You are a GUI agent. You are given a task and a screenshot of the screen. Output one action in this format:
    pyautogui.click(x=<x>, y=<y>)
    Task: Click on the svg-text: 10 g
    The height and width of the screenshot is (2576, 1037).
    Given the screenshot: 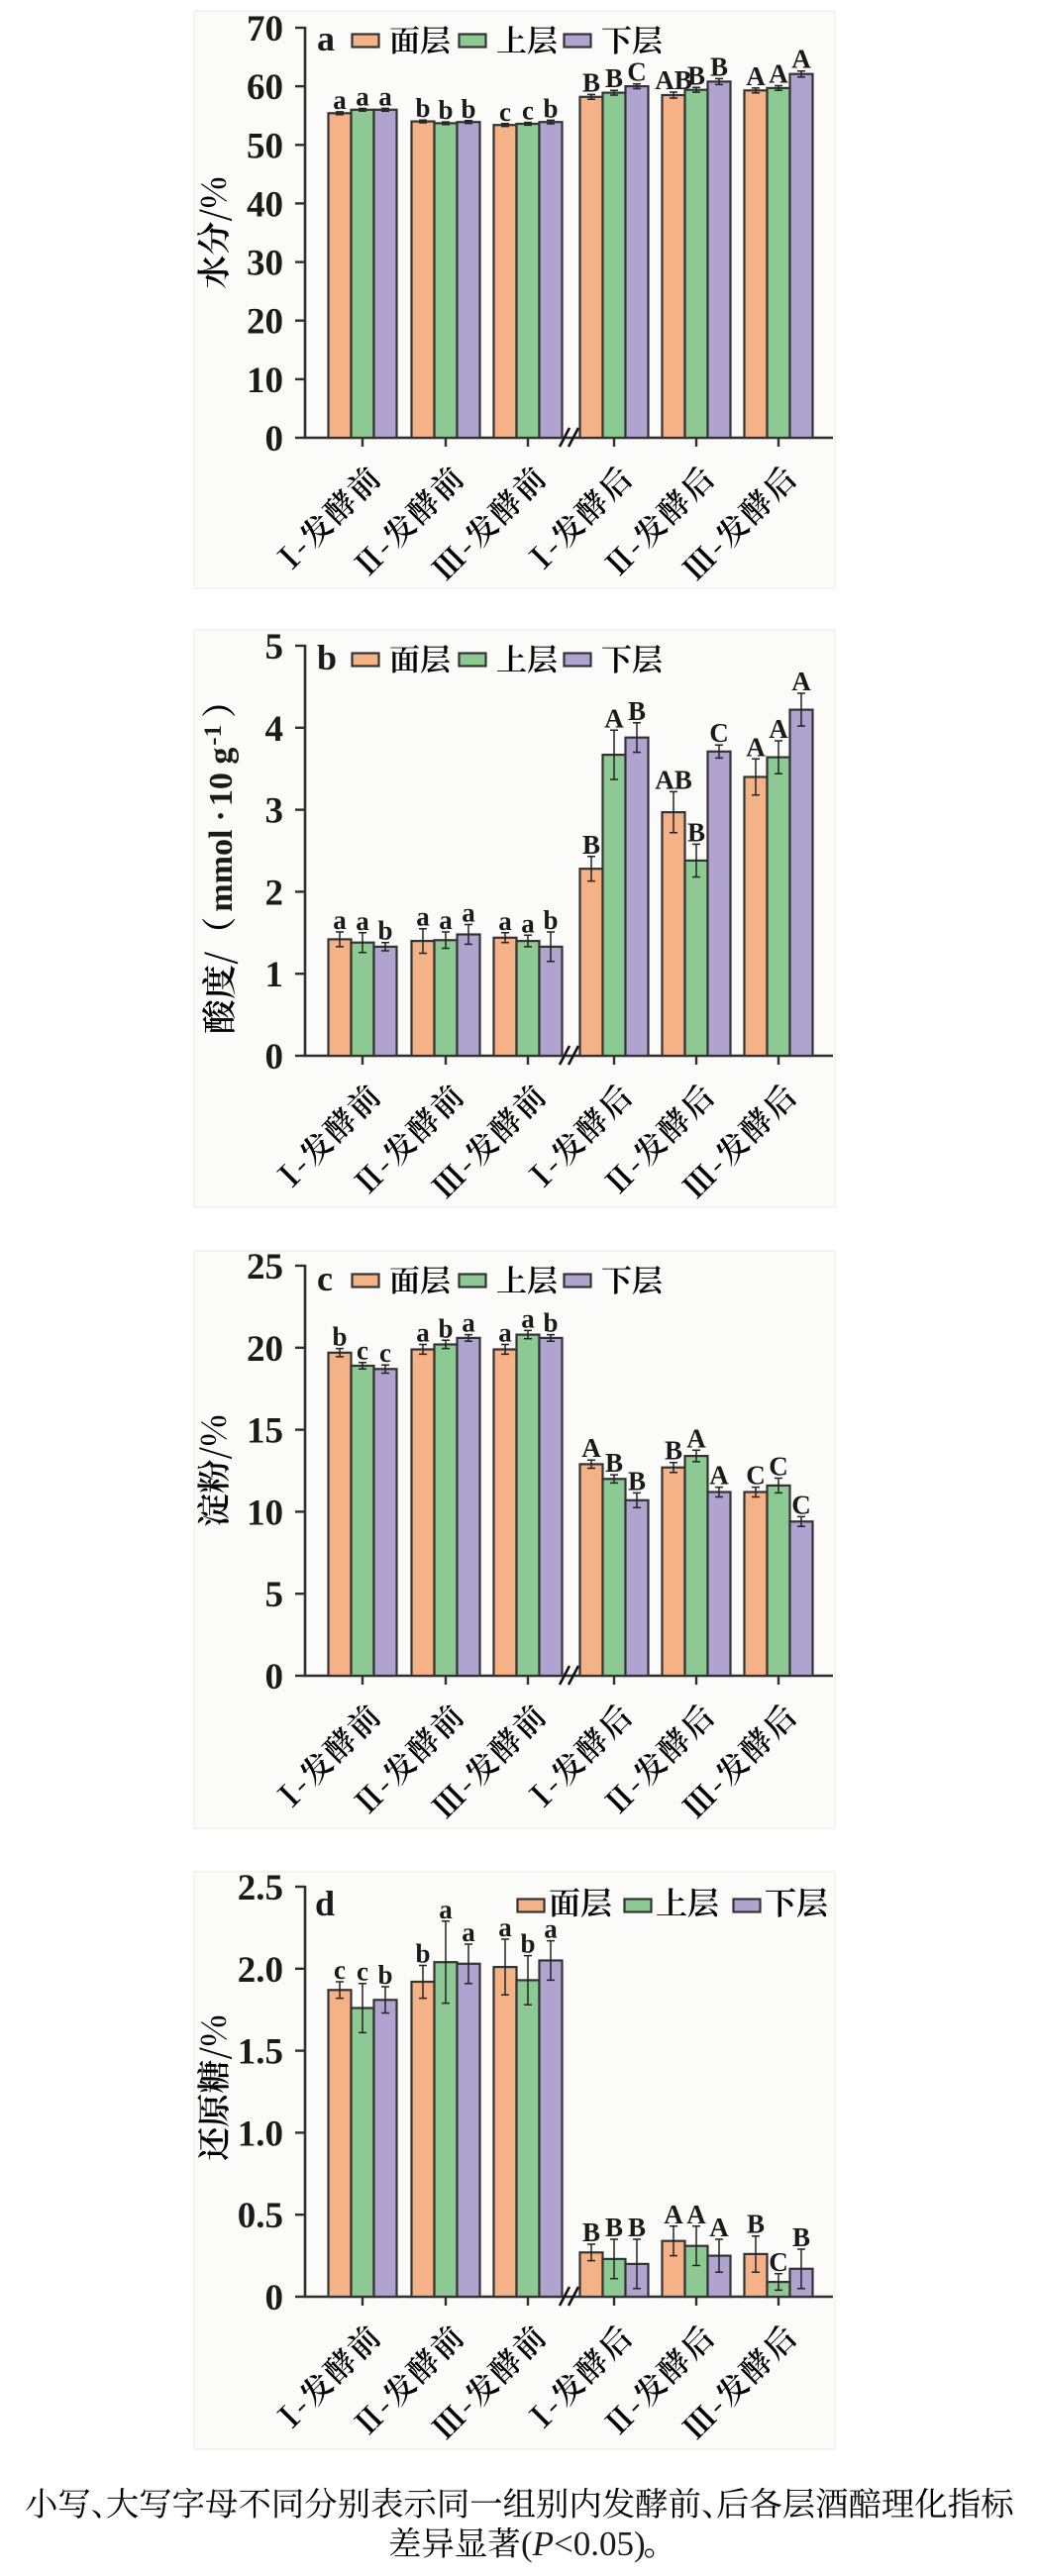 What is the action you would take?
    pyautogui.click(x=221, y=777)
    